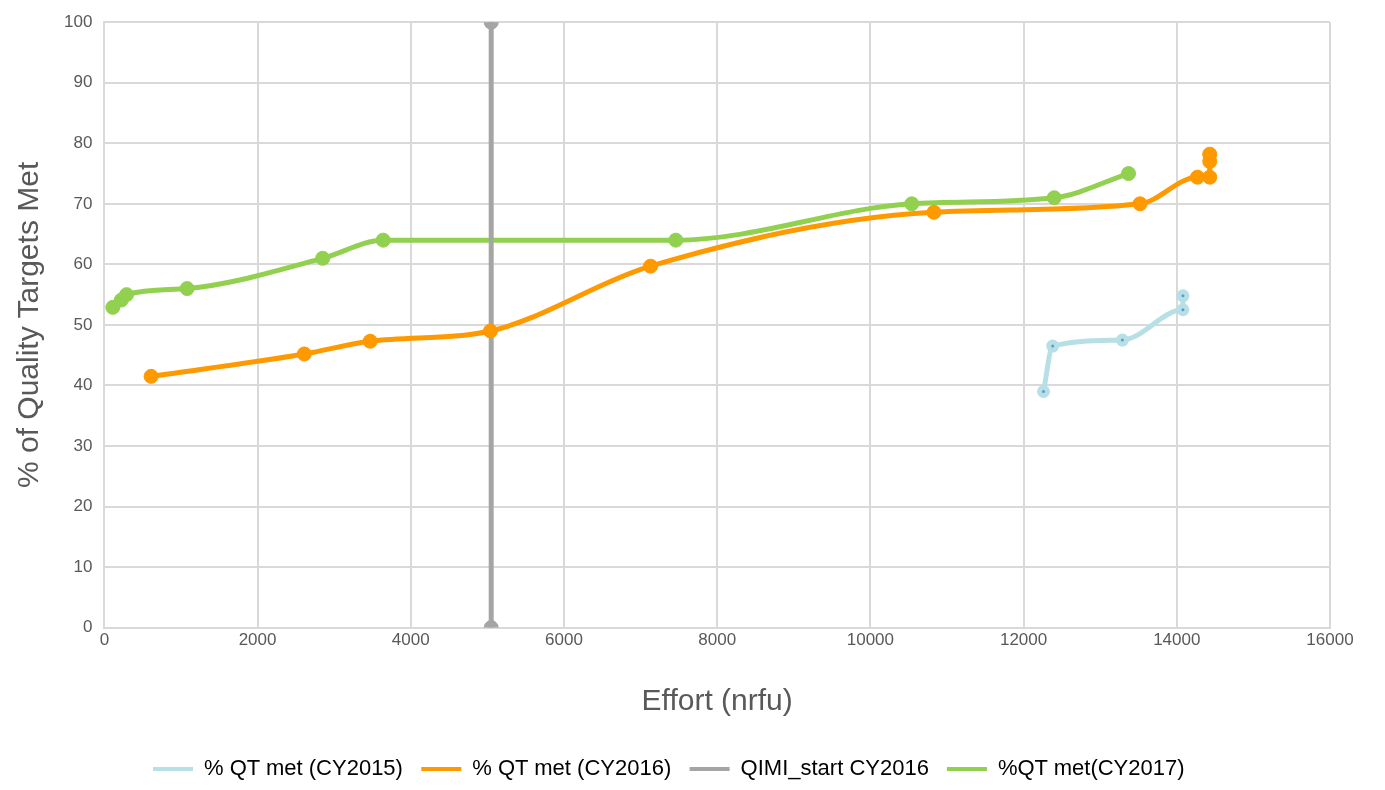 The width and height of the screenshot is (1385, 790). What do you see at coordinates (83, 385) in the screenshot?
I see `y-tick-label: 40` at bounding box center [83, 385].